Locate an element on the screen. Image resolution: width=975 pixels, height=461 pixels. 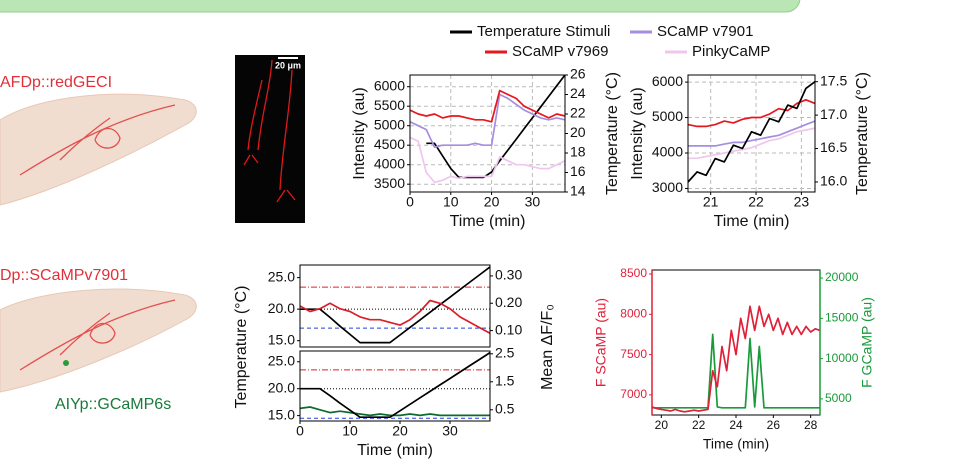
y2-tick-label: 14 is located at coordinates (578, 191).